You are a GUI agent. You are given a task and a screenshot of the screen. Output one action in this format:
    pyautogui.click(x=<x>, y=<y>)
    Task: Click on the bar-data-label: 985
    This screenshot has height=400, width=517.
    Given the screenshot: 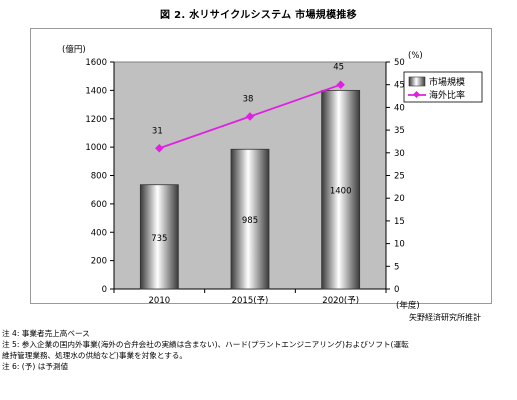 What is the action you would take?
    pyautogui.click(x=250, y=221)
    